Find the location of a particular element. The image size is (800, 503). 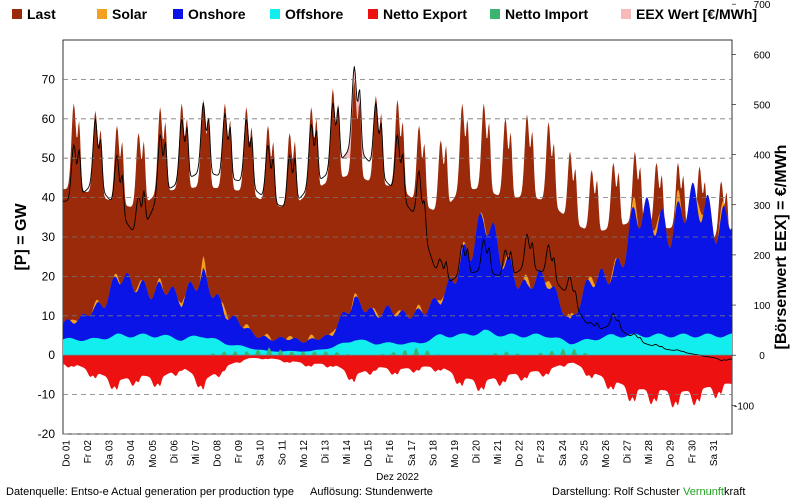

y-tick-label: 40 is located at coordinates (49, 198).